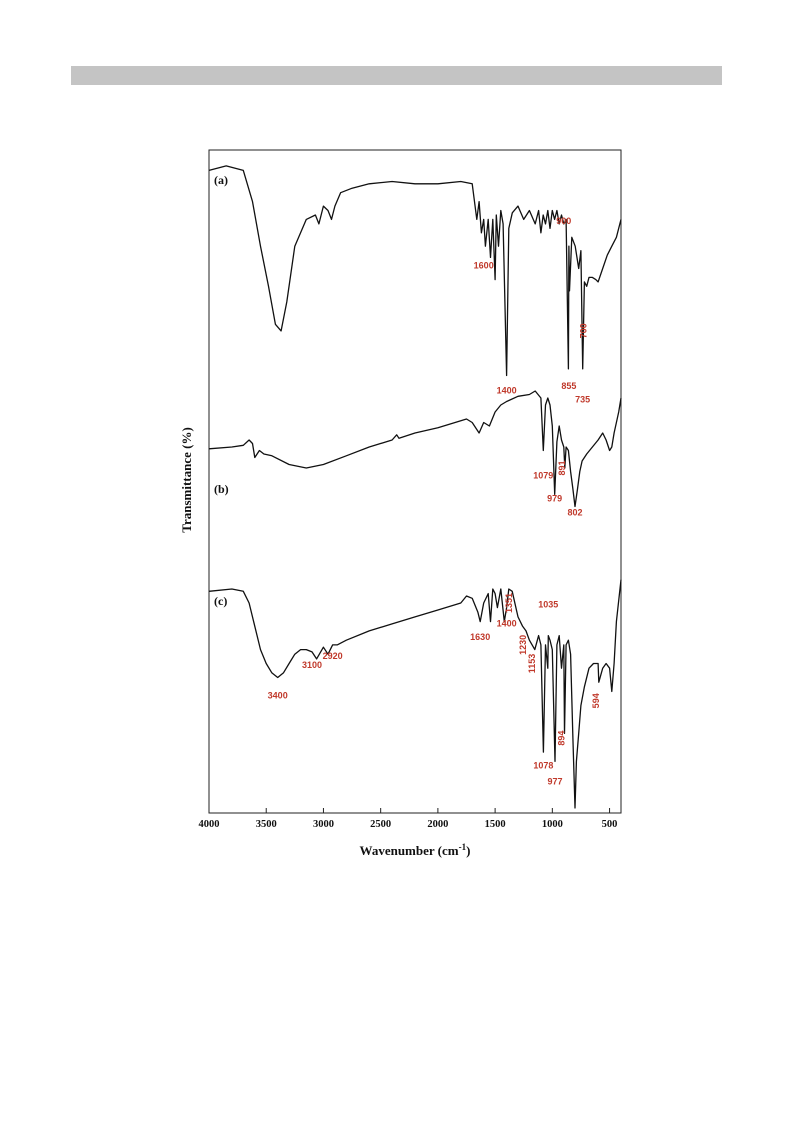 This screenshot has width=793, height=1123. What do you see at coordinates (484, 266) in the screenshot?
I see `peak-label: 1600` at bounding box center [484, 266].